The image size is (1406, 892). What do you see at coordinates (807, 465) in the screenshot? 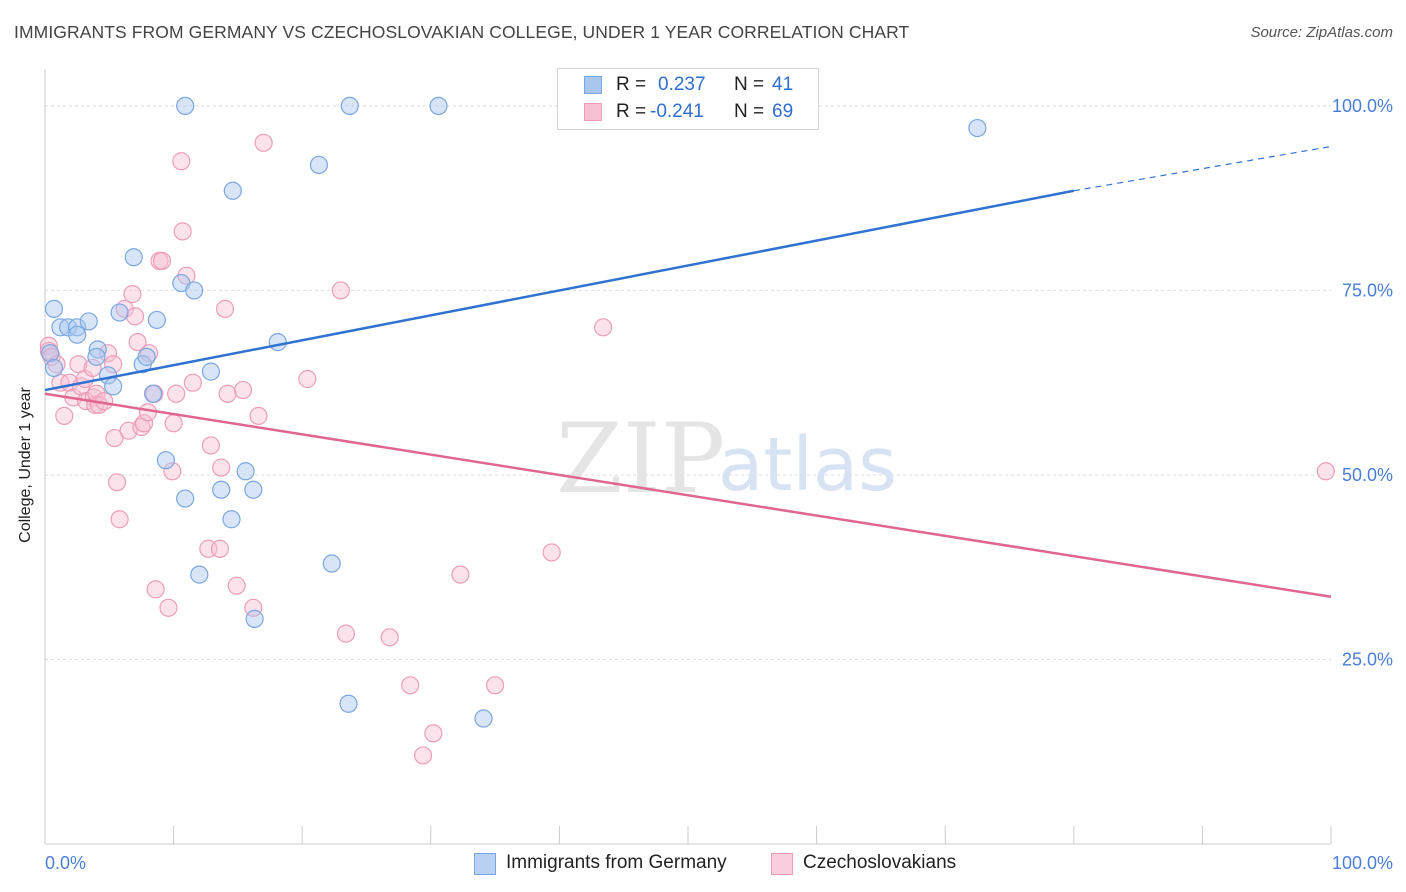
I see `watermark-atlas: atlas` at bounding box center [807, 465].